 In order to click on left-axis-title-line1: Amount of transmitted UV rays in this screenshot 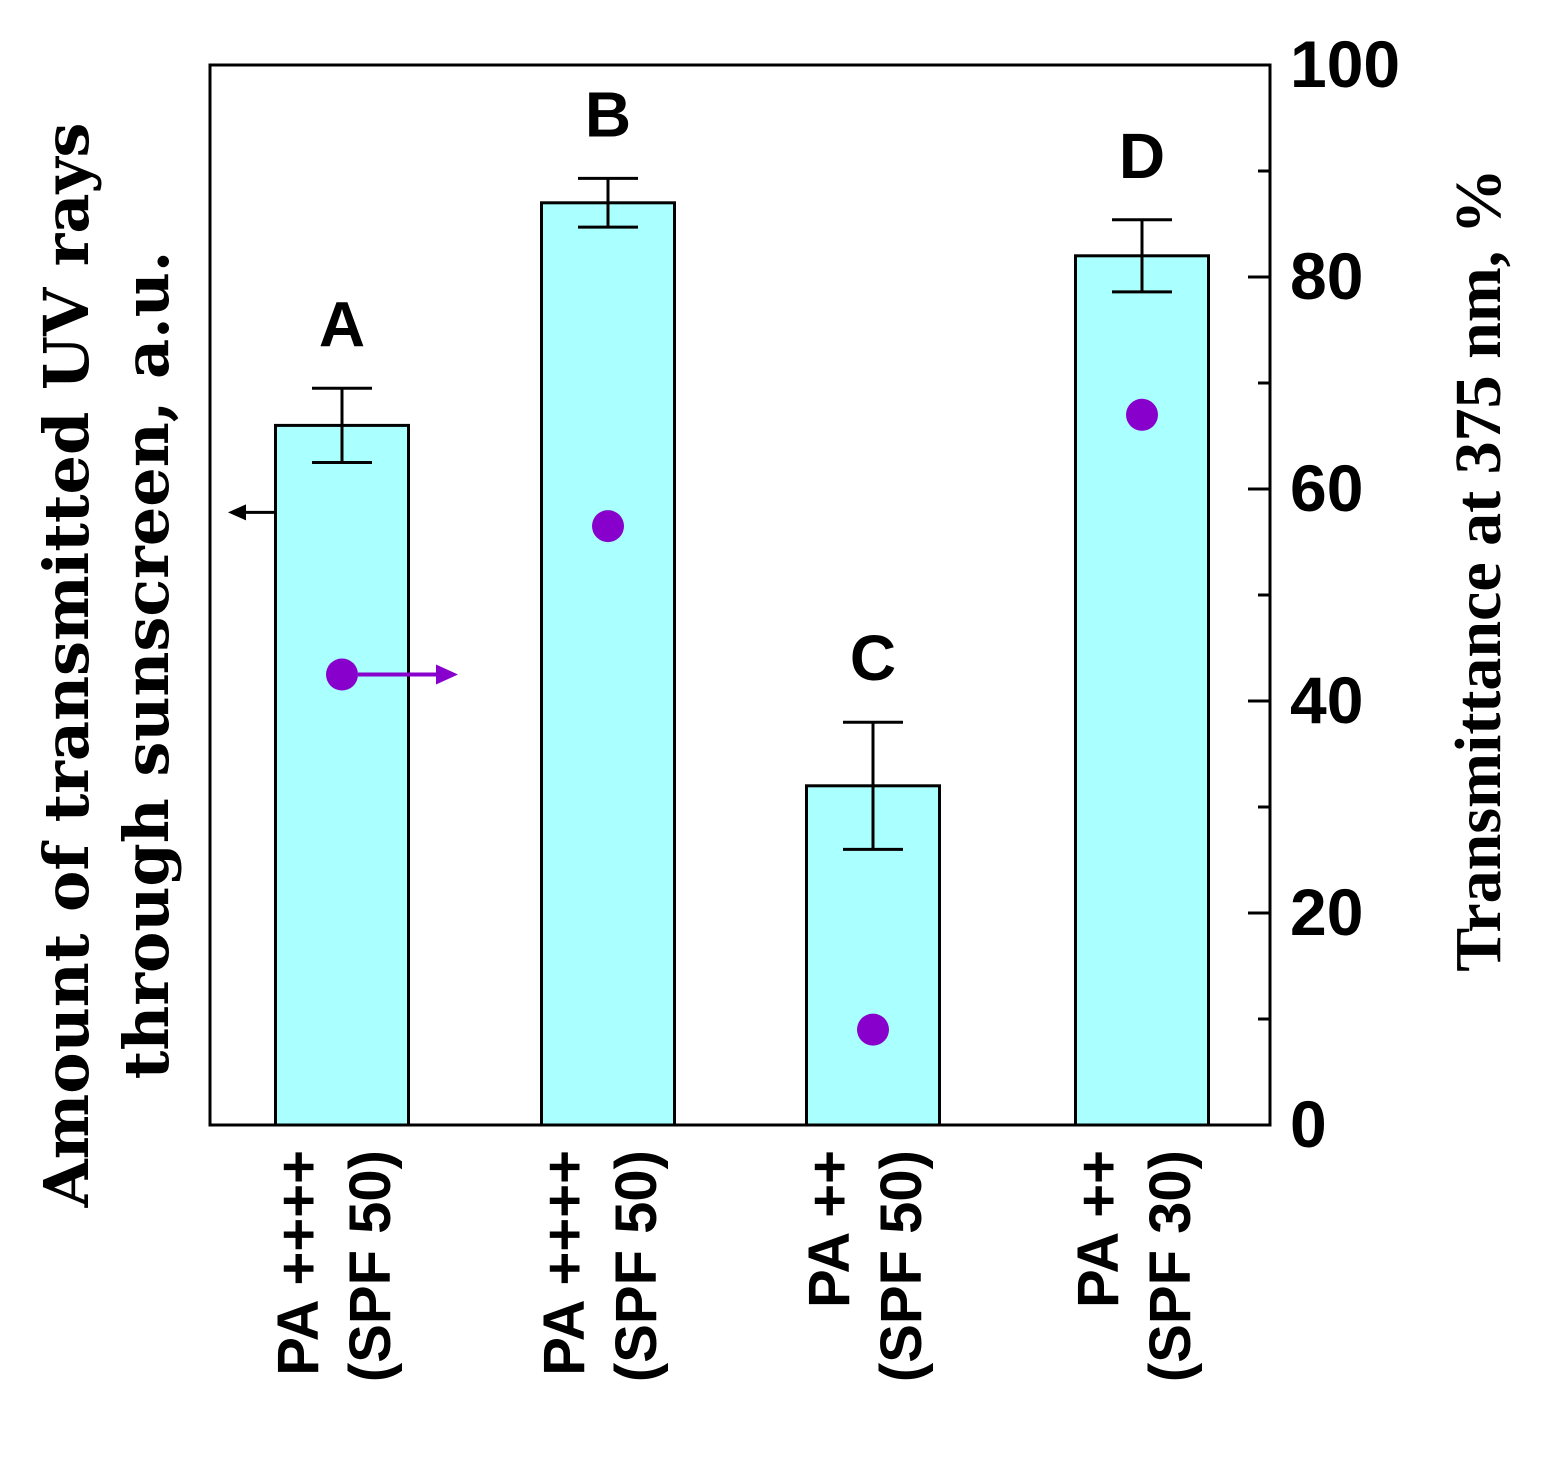, I will do `click(66, 666)`.